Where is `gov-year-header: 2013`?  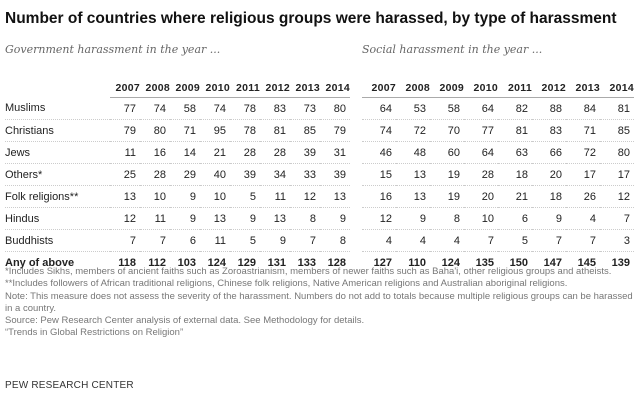 gov-year-header: 2013 is located at coordinates (305, 88).